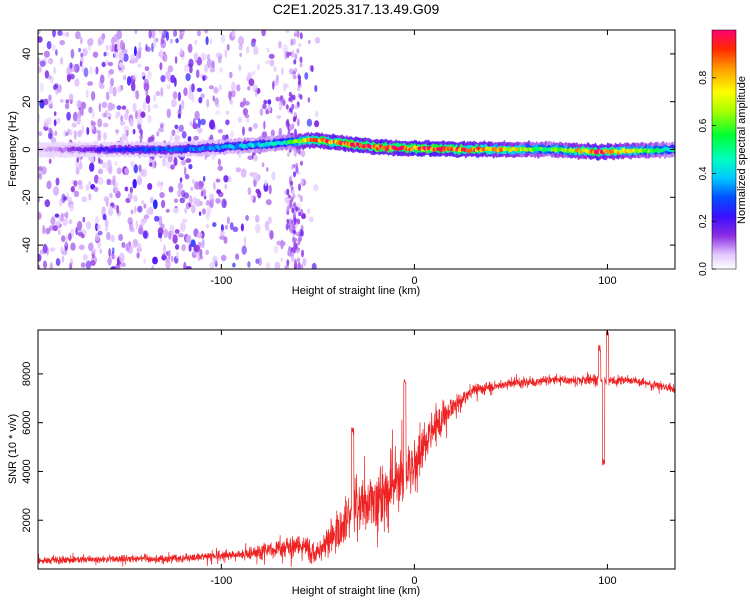 The image size is (750, 600). Describe the element at coordinates (724, 149) in the screenshot. I see `colorbar-gradient` at that location.